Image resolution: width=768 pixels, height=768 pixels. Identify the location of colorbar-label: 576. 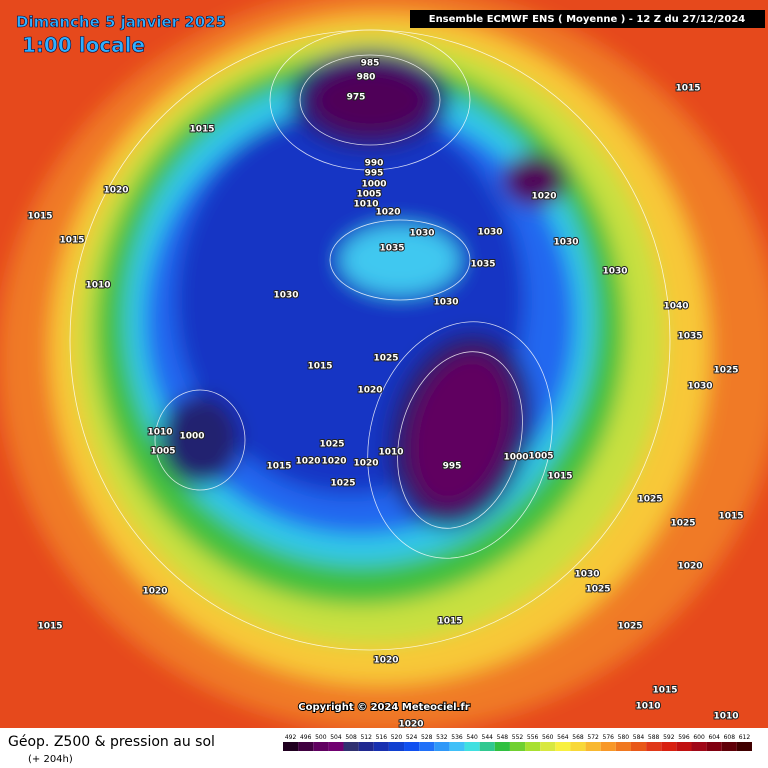
(609, 737).